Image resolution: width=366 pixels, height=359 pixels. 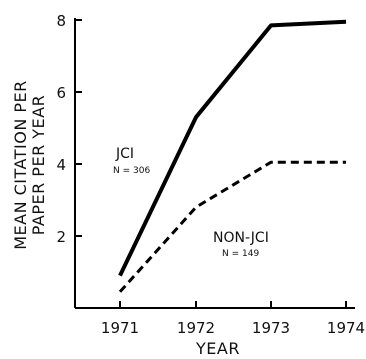 I want to click on x-tick-label: 1971, so click(x=120, y=328).